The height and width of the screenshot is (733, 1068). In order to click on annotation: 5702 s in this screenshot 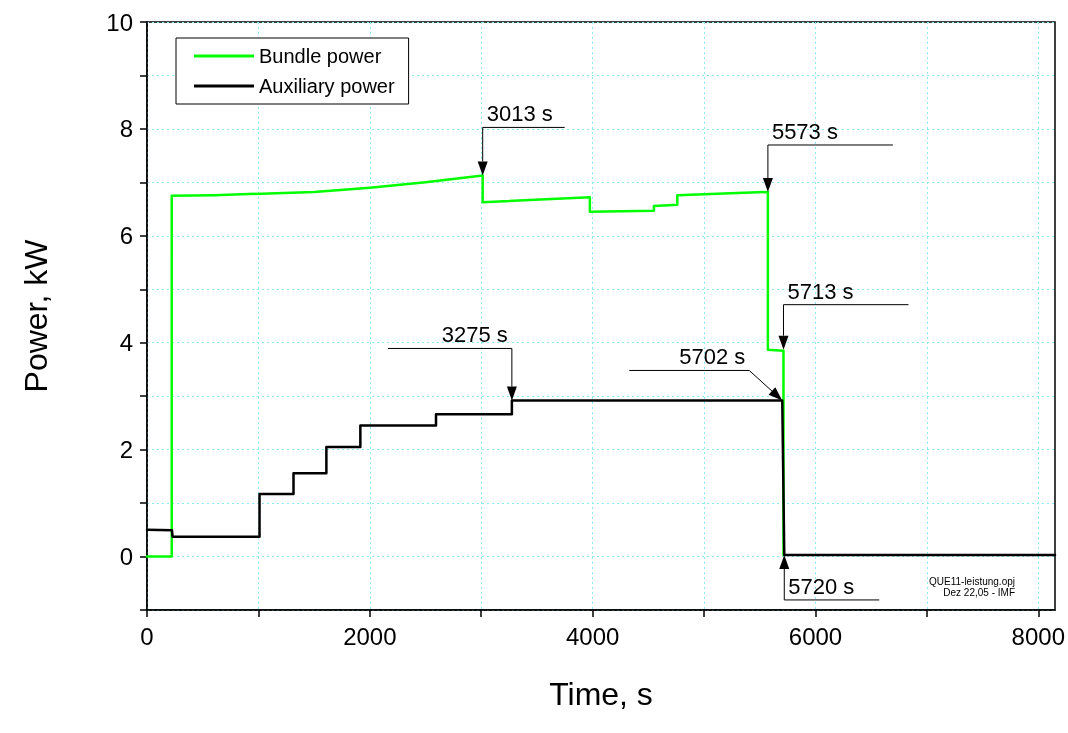, I will do `click(712, 357)`.